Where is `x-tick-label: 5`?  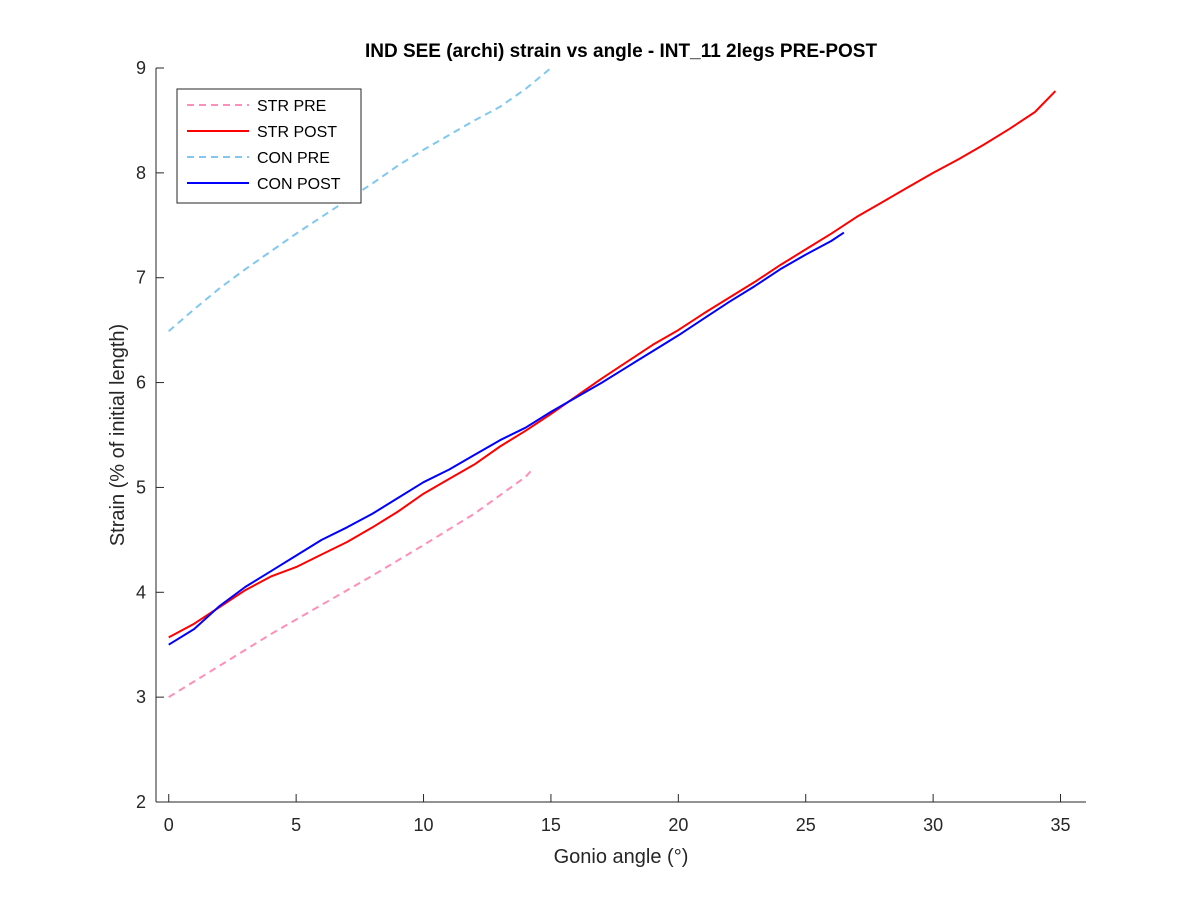 x-tick-label: 5 is located at coordinates (296, 825).